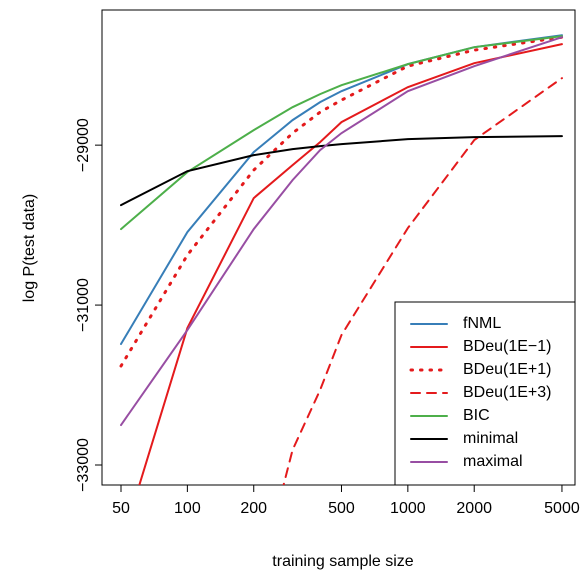 This screenshot has width=587, height=573. What do you see at coordinates (507, 369) in the screenshot?
I see `legend-label: BDeu(1E+1)` at bounding box center [507, 369].